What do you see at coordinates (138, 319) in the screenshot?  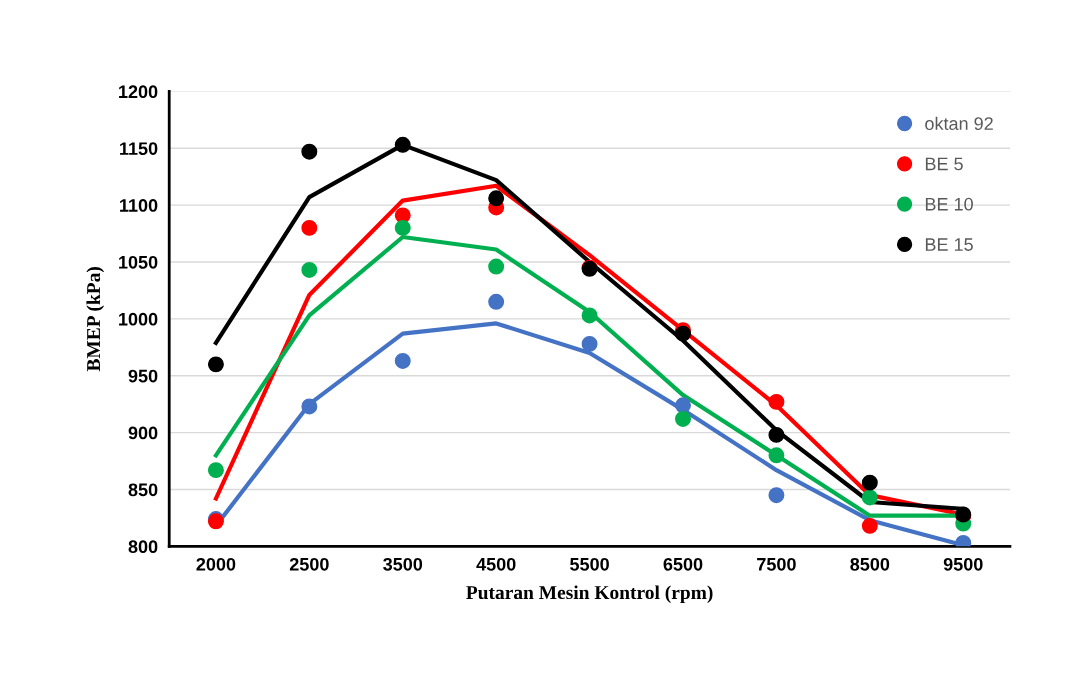 I see `y-tick-label: 1000` at bounding box center [138, 319].